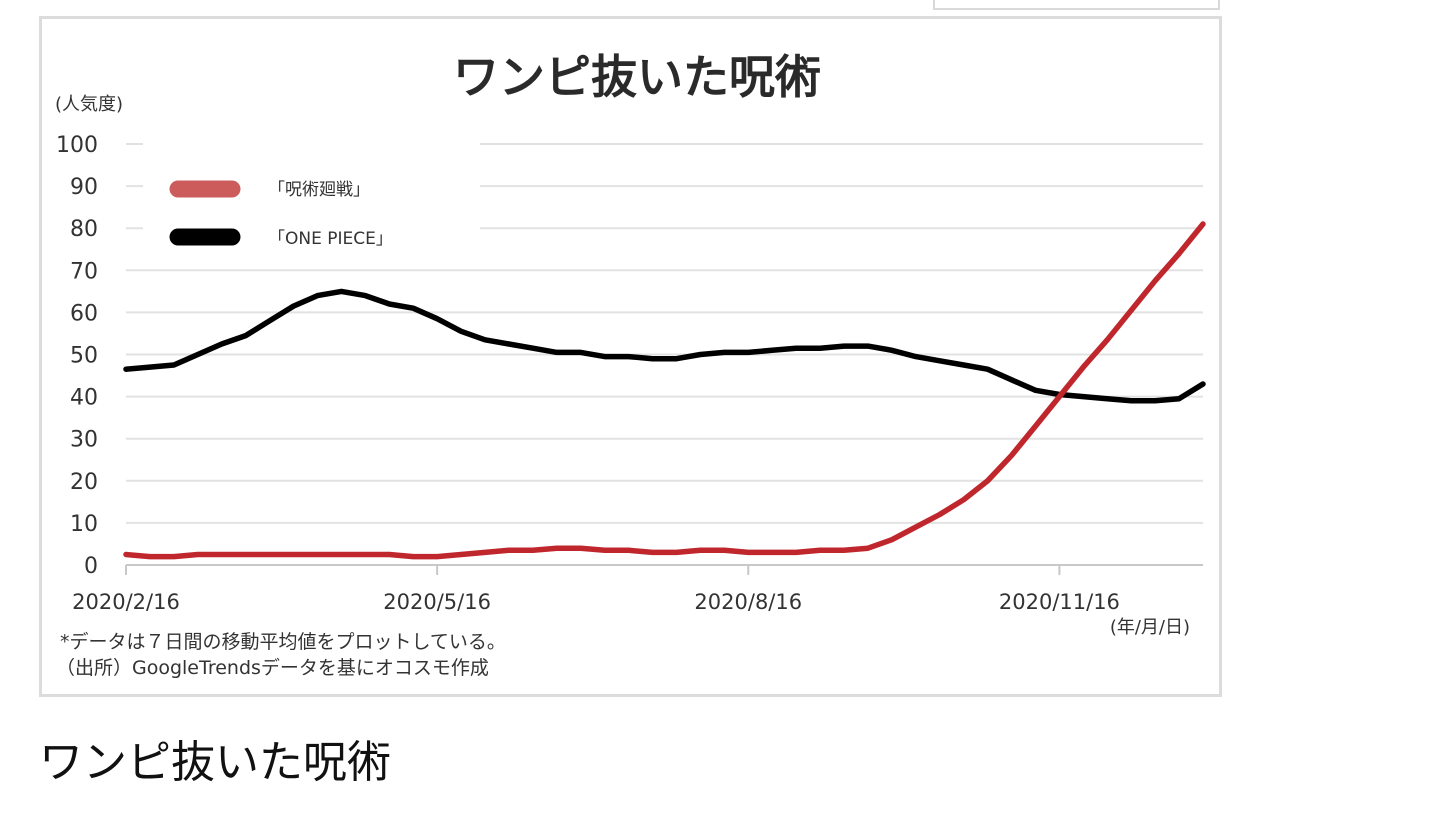 The height and width of the screenshot is (831, 1439). What do you see at coordinates (84, 271) in the screenshot?
I see `y-tick-label-70: 70` at bounding box center [84, 271].